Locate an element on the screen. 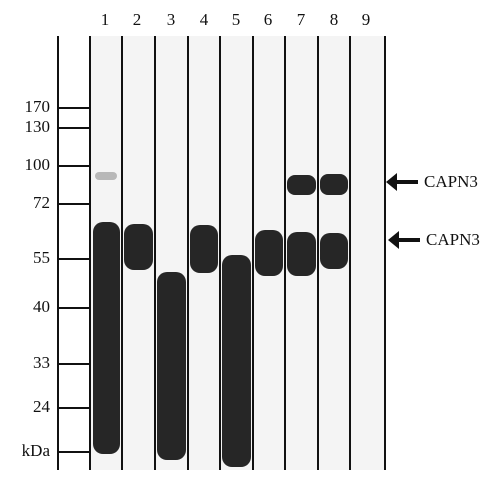  lane-label: 6 is located at coordinates (268, 19).